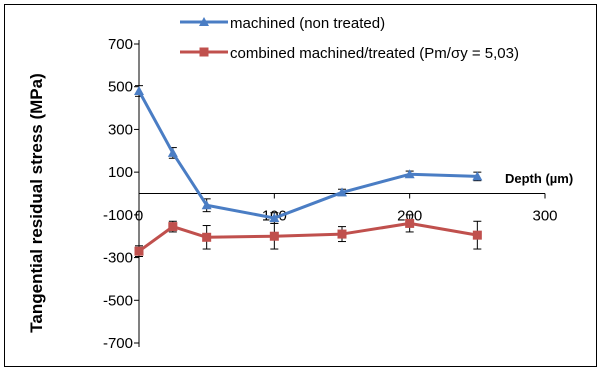  Describe the element at coordinates (139, 216) in the screenshot. I see `x-tick-label: 0` at that location.